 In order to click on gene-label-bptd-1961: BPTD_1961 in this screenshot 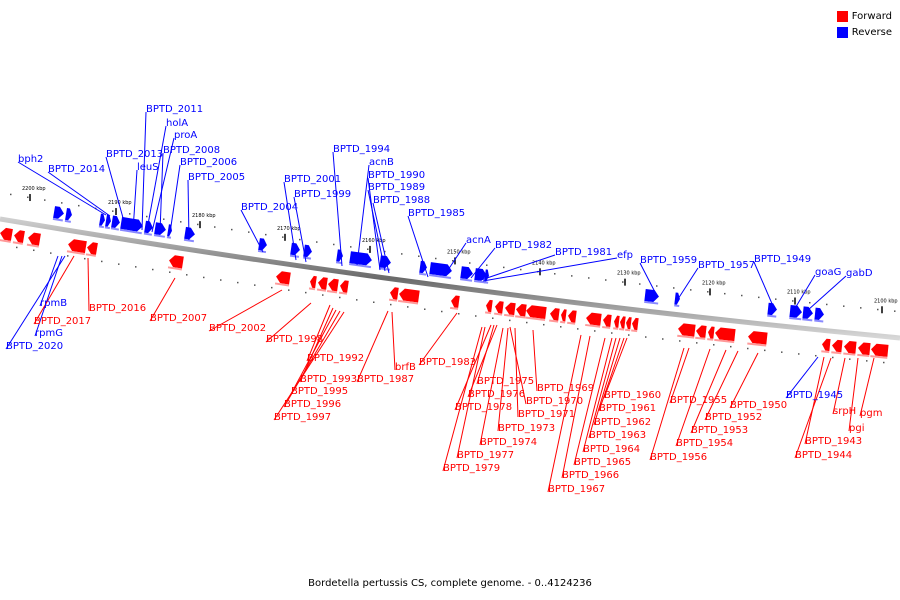, I will do `click(627, 408)`.